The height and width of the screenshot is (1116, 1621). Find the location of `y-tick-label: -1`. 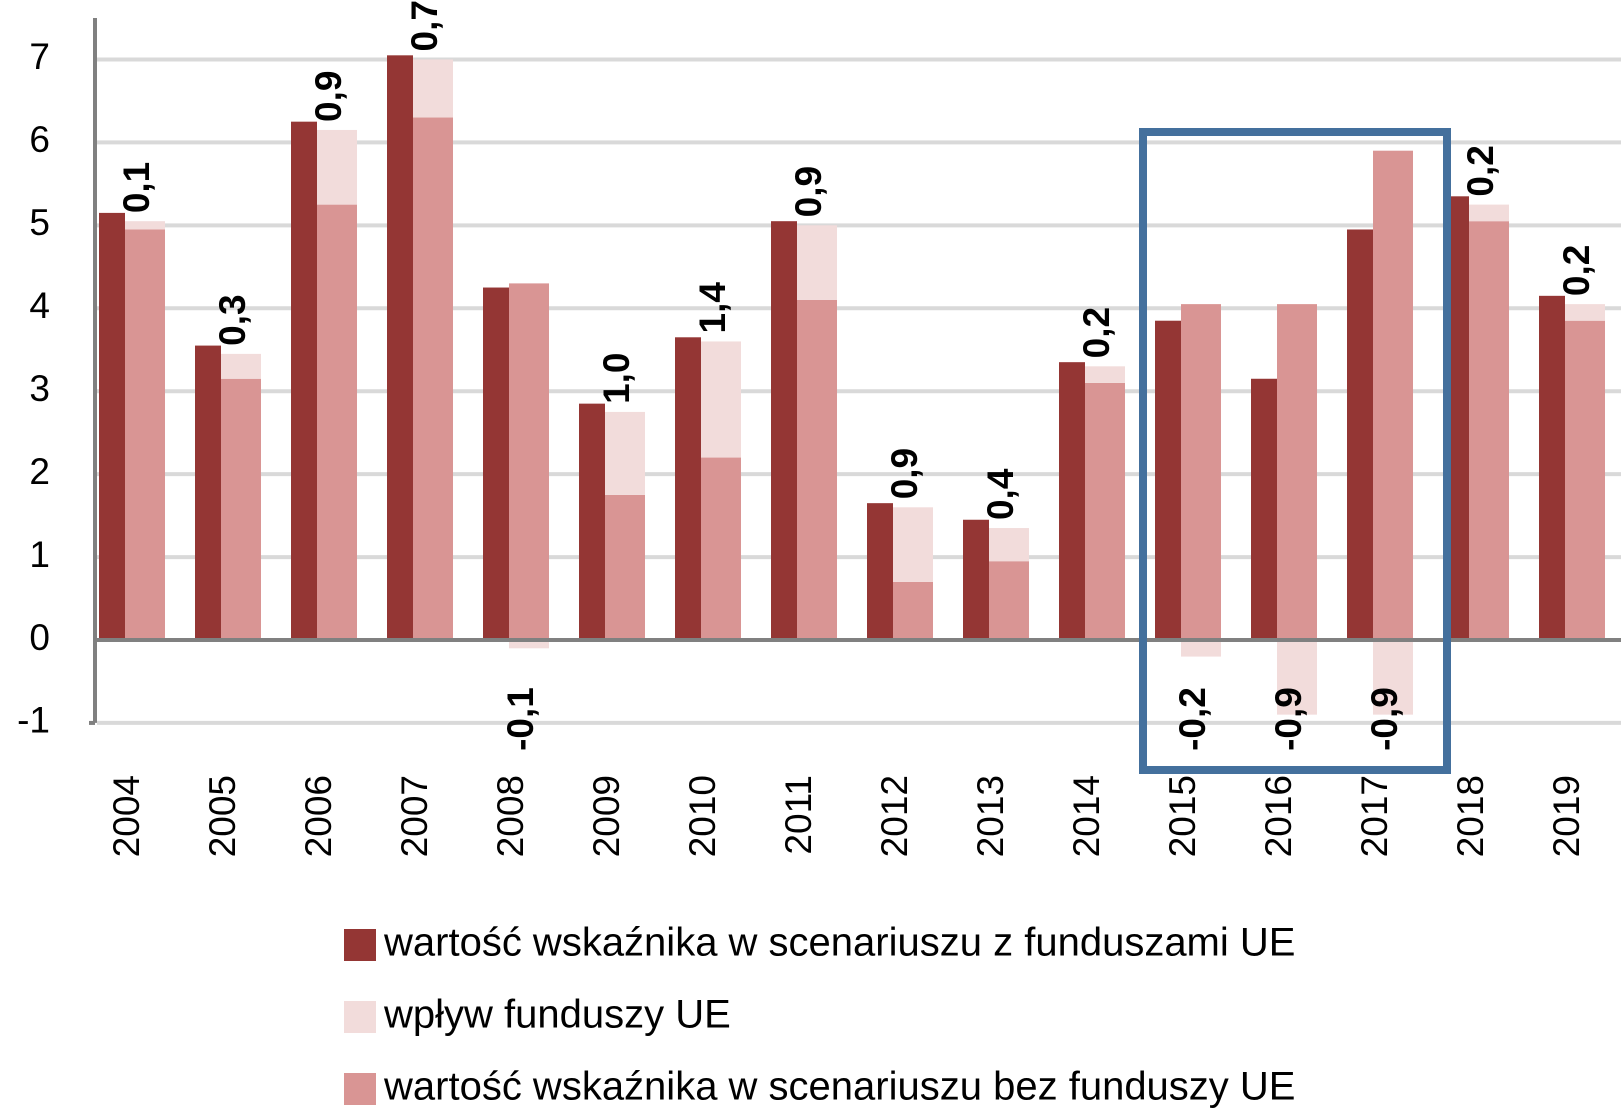

y-tick-label: -1 is located at coordinates (33, 720).